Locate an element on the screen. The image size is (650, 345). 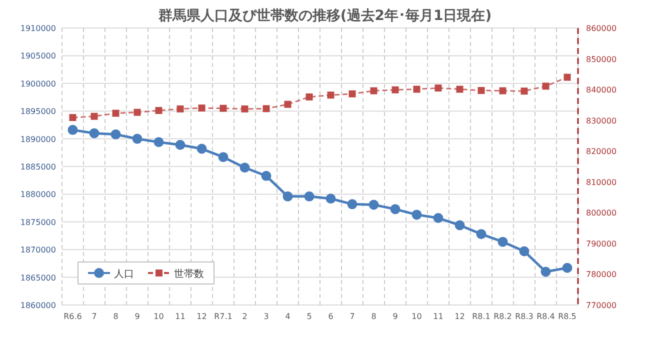
x-tick-label: 6 is located at coordinates (331, 316).